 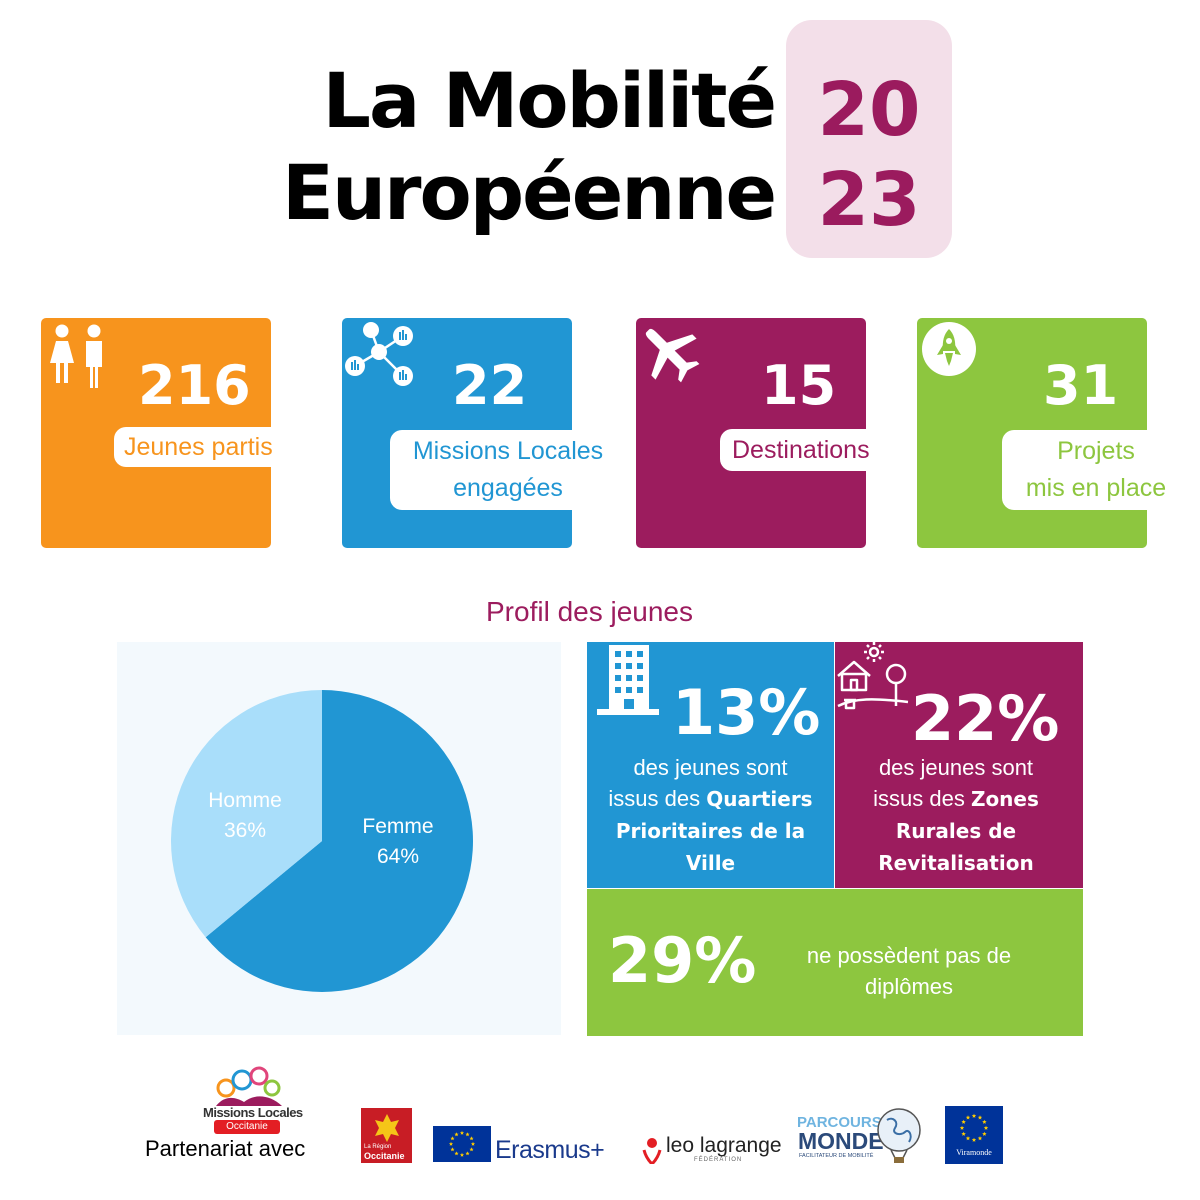 What do you see at coordinates (909, 986) in the screenshot?
I see `diplome-text-line-2: diplômes` at bounding box center [909, 986].